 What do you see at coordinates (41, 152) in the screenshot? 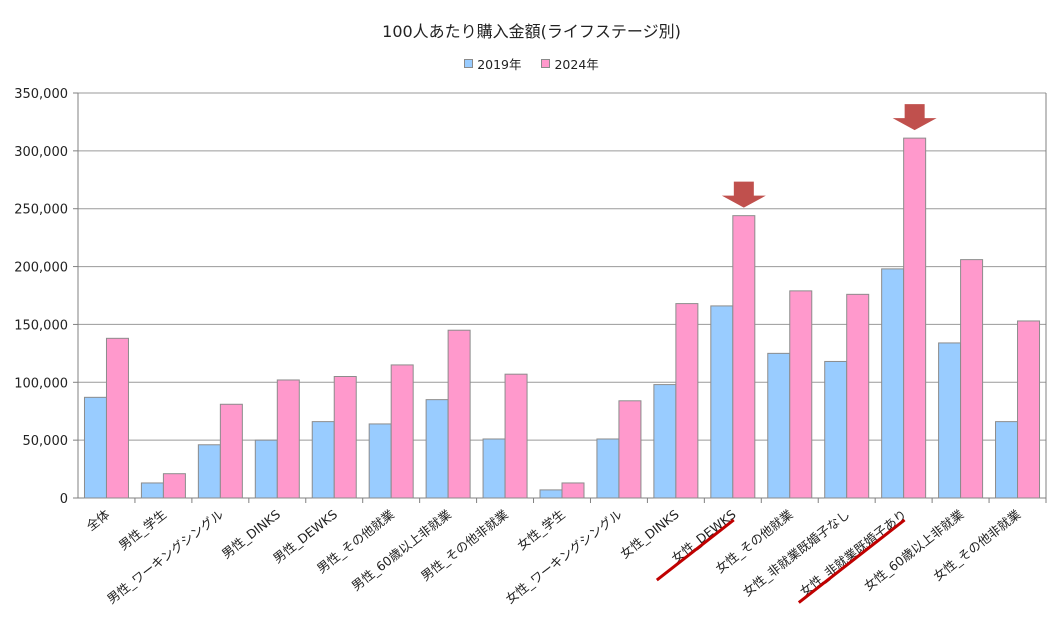
I see `y-tick-label: 300,000` at bounding box center [41, 152].